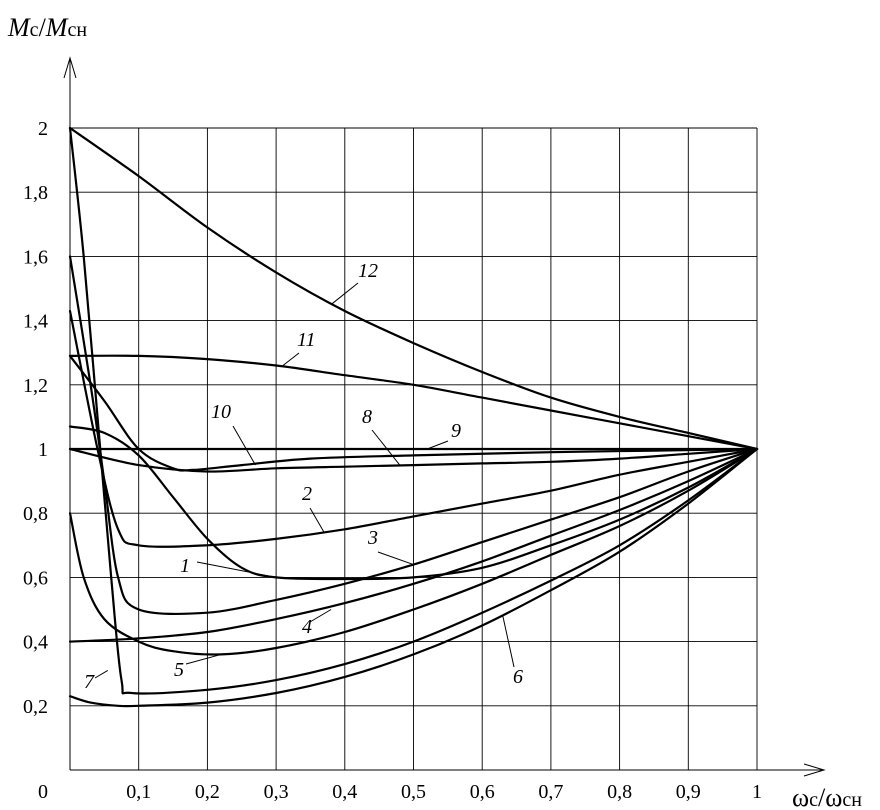 This screenshot has width=880, height=810. What do you see at coordinates (344, 792) in the screenshot?
I see `x-tick-label: 0,4` at bounding box center [344, 792].